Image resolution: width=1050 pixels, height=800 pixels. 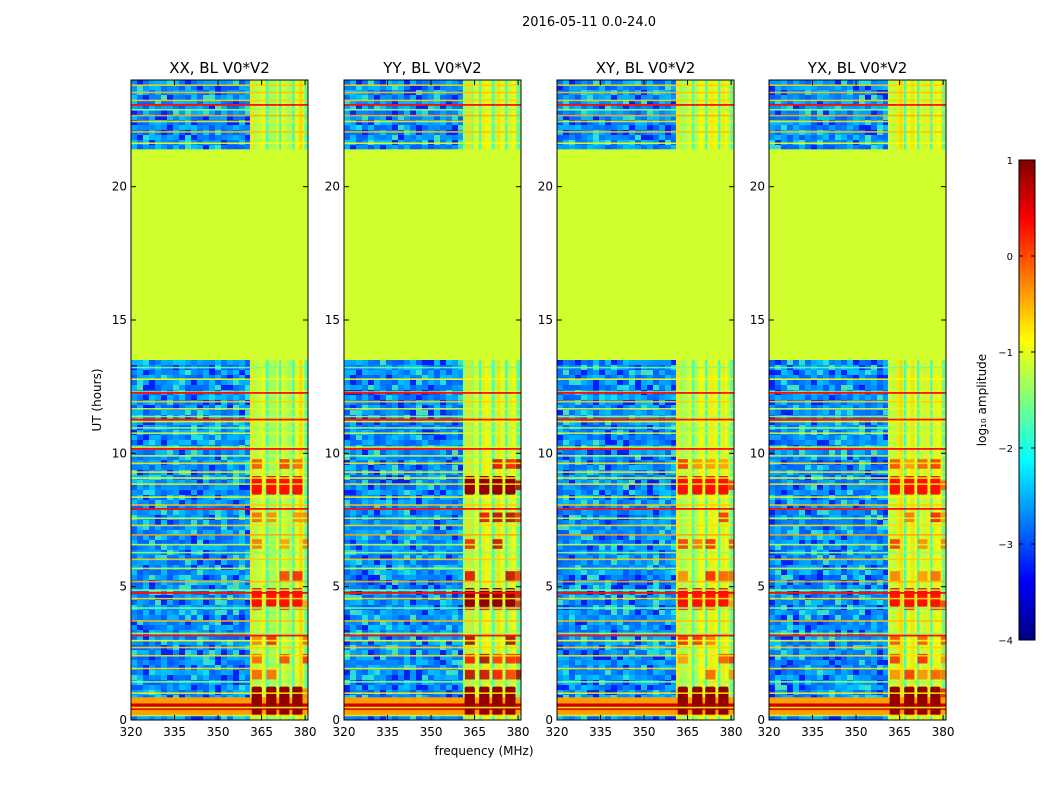 What do you see at coordinates (1027, 400) in the screenshot?
I see `colorbar-gradient` at bounding box center [1027, 400].